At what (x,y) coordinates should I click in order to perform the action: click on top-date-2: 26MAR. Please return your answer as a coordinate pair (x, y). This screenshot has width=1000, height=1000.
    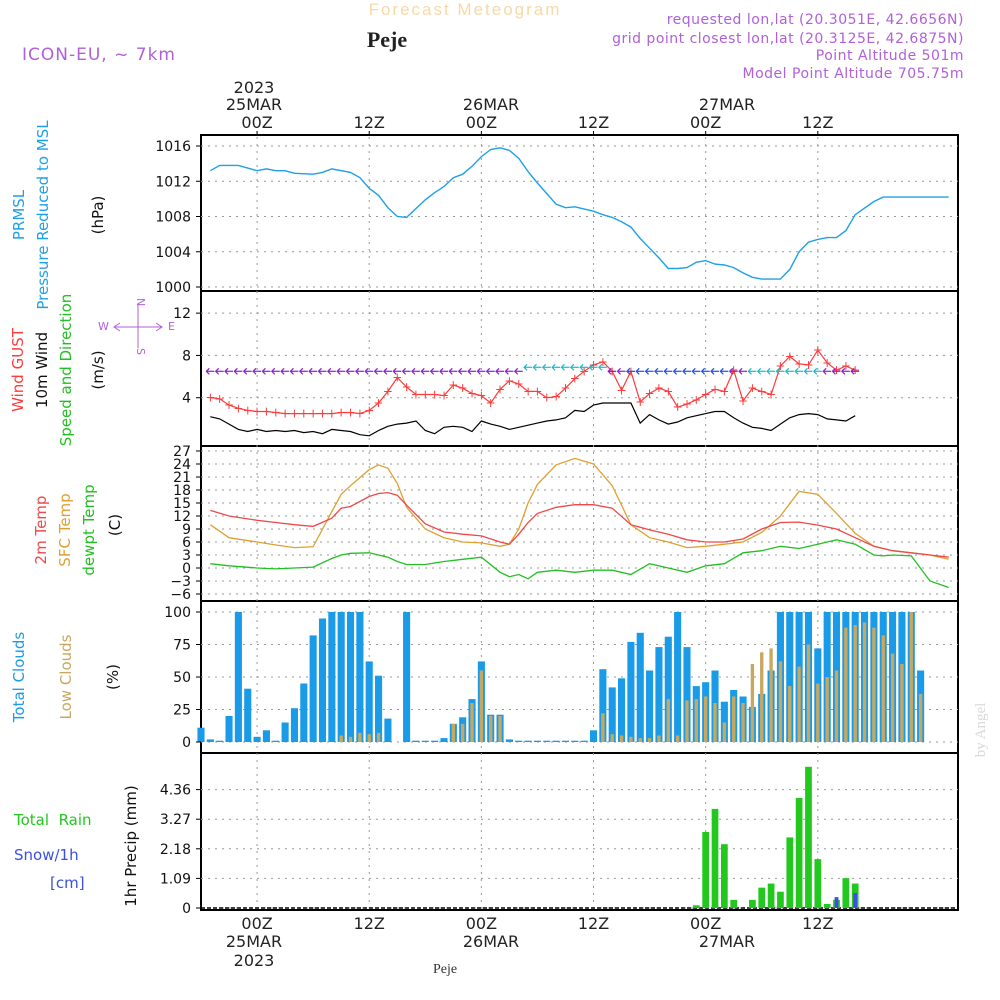
    Looking at the image, I should click on (491, 104).